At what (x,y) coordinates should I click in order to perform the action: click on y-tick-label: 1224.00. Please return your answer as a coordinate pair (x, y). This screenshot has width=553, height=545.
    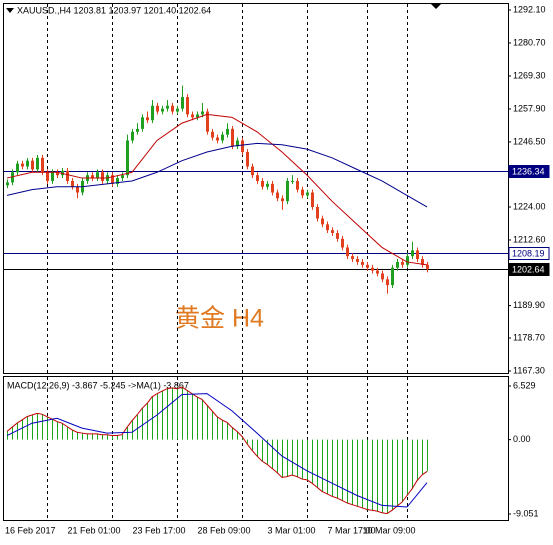
    Looking at the image, I should click on (529, 206).